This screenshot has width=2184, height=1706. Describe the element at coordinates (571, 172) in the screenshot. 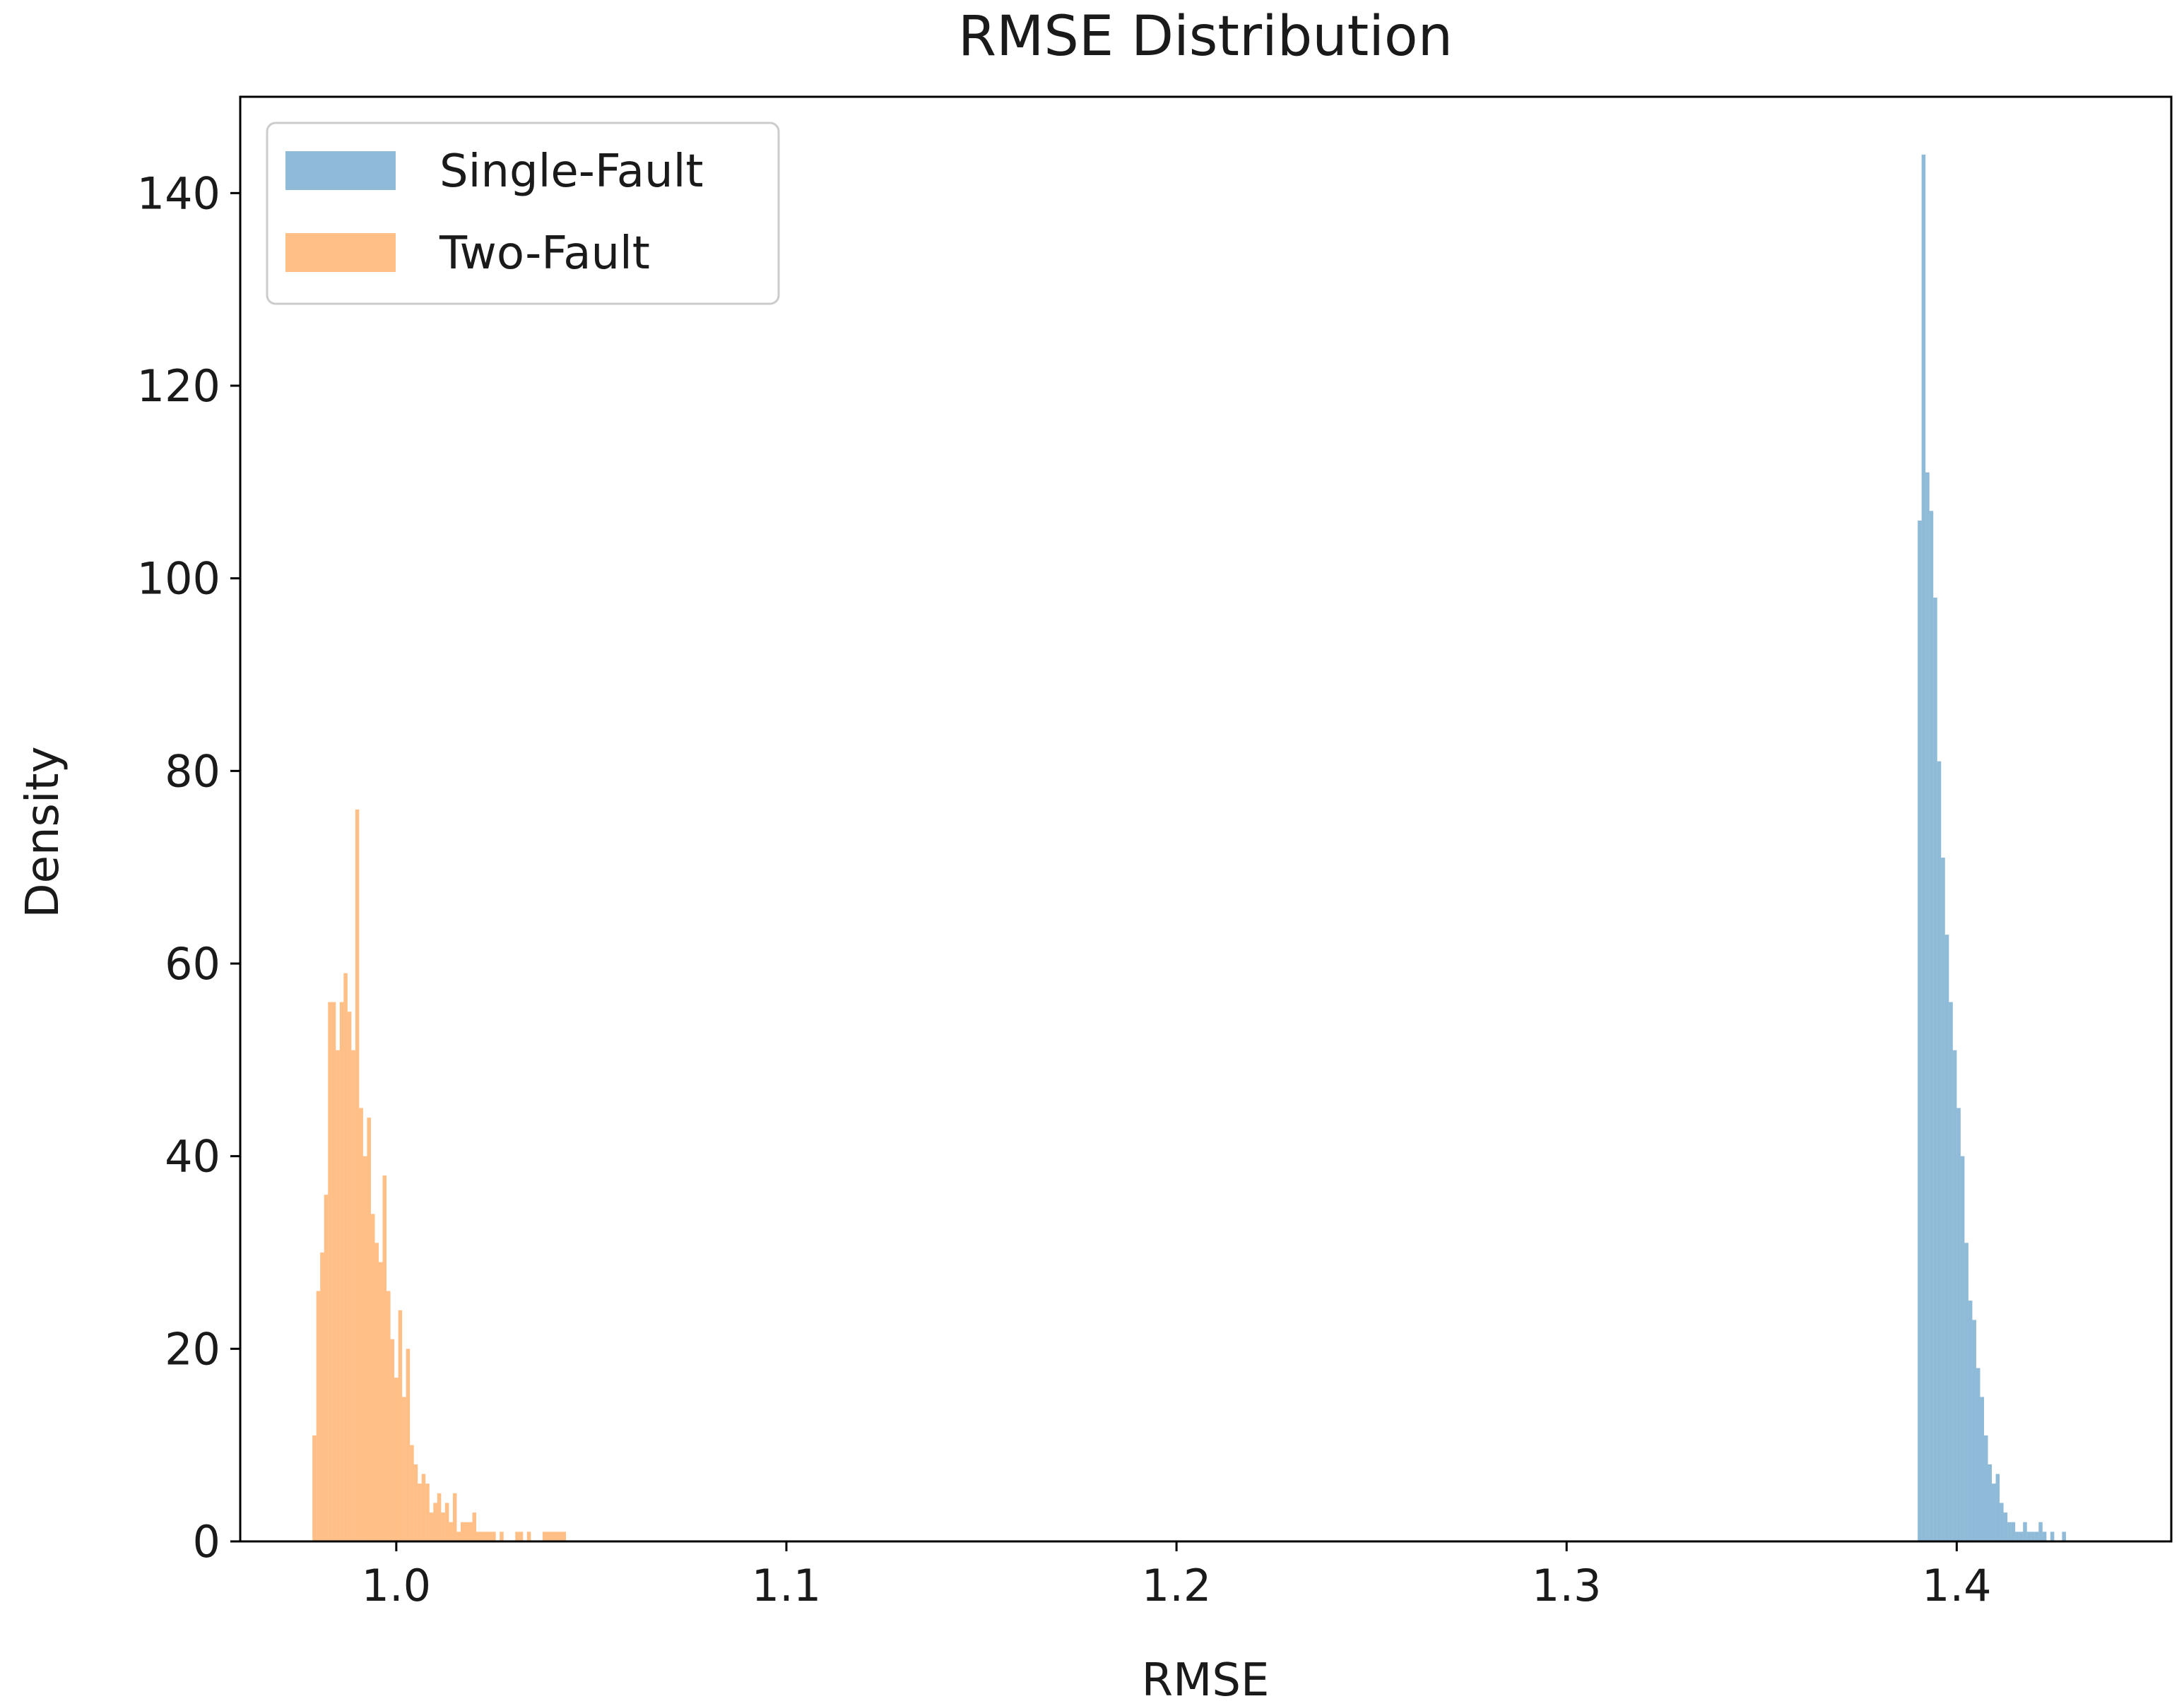

I see `legend-label-single-fault: Single-Fault` at that location.